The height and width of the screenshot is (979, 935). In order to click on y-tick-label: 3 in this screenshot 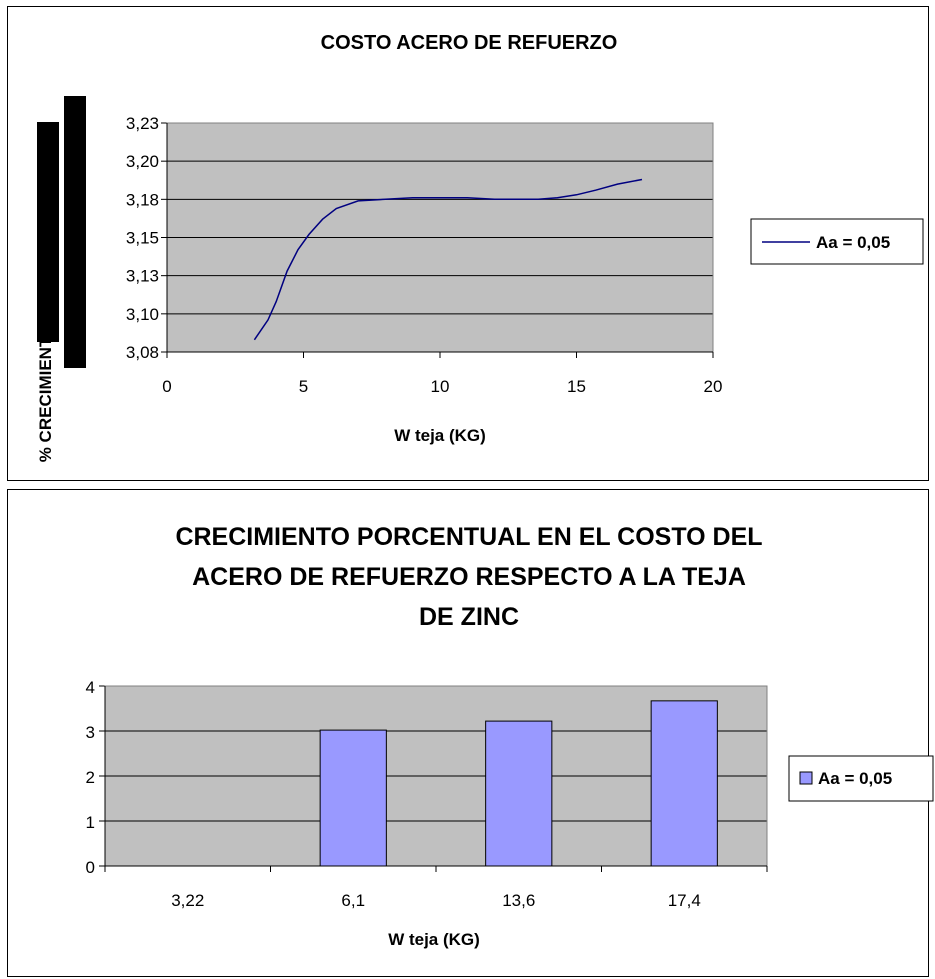, I will do `click(90, 732)`.